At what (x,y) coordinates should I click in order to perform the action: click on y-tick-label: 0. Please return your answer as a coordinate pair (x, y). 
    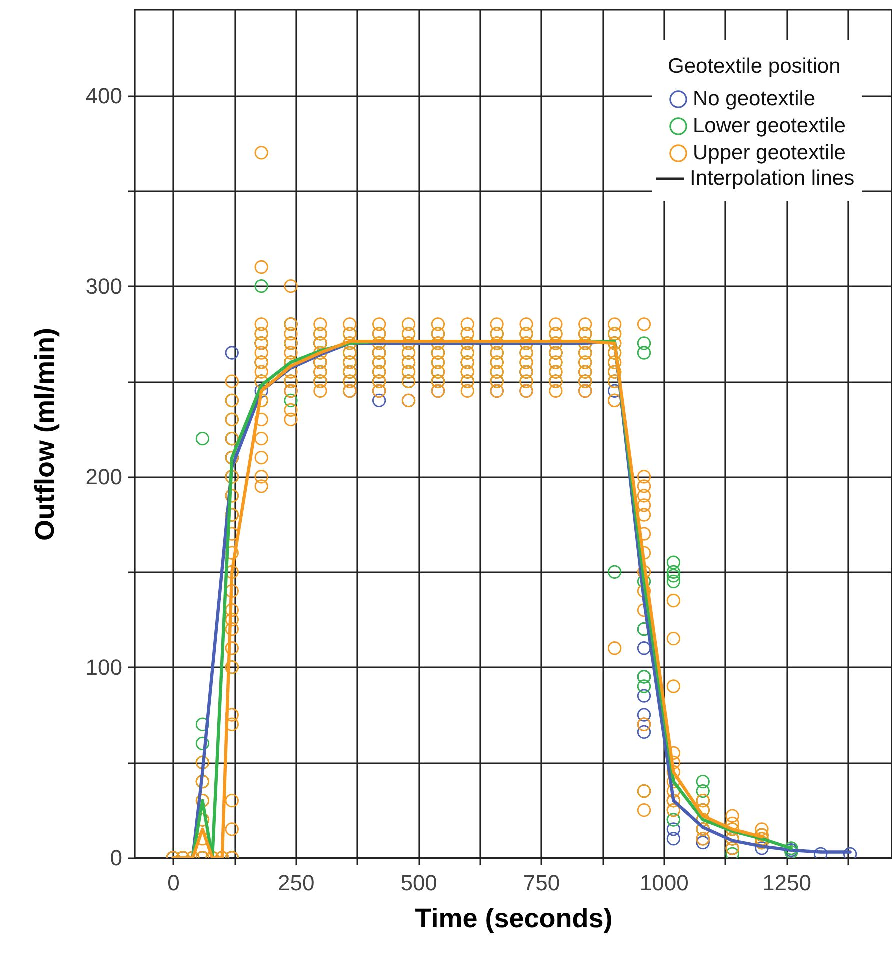
    Looking at the image, I should click on (116, 858).